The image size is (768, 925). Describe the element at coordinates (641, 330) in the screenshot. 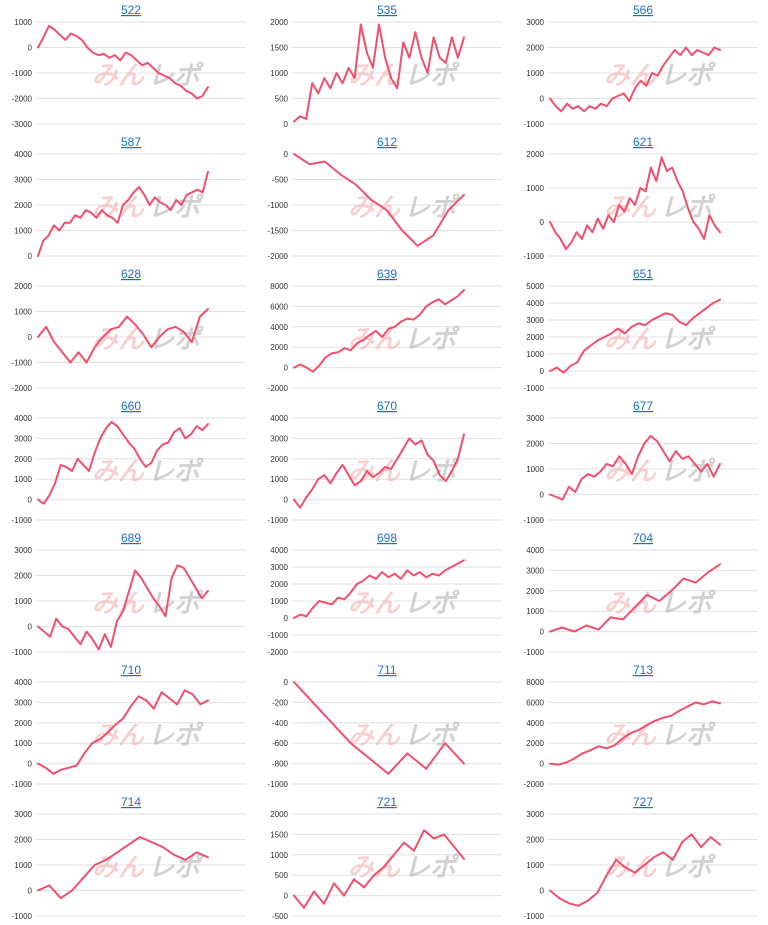

I see `chart-svg: 5000 4000 3000 2000 1000 0 -1000 651 みん レポ` at that location.